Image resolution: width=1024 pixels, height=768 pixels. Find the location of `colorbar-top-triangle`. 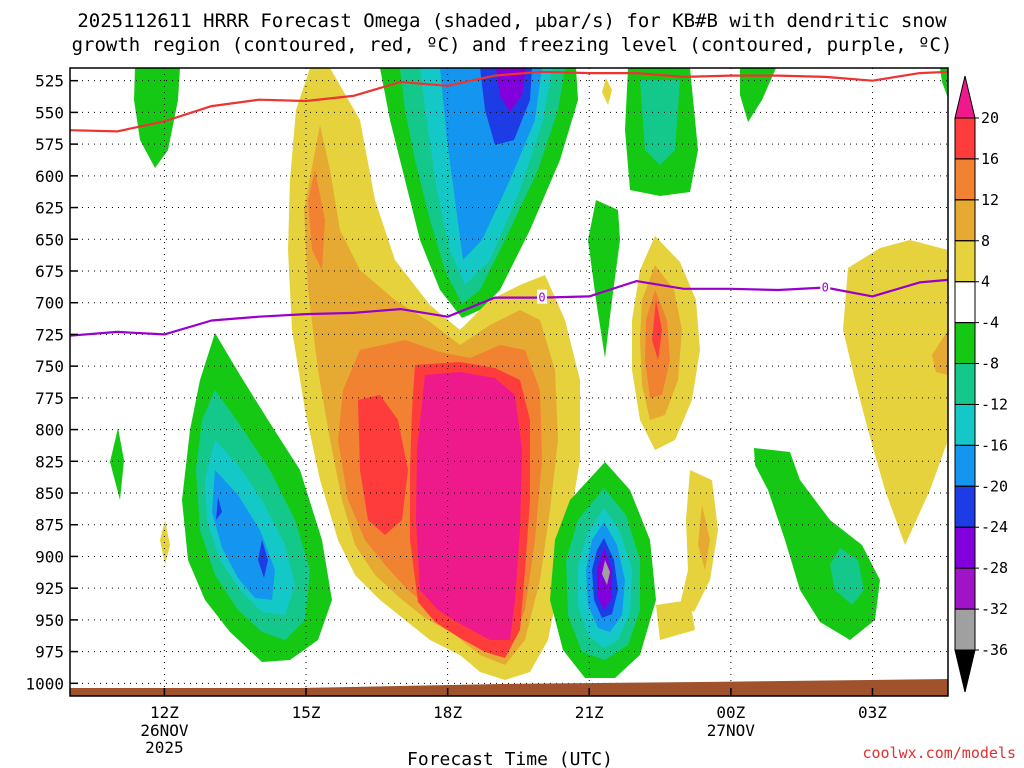

colorbar-top-triangle is located at coordinates (965, 97).